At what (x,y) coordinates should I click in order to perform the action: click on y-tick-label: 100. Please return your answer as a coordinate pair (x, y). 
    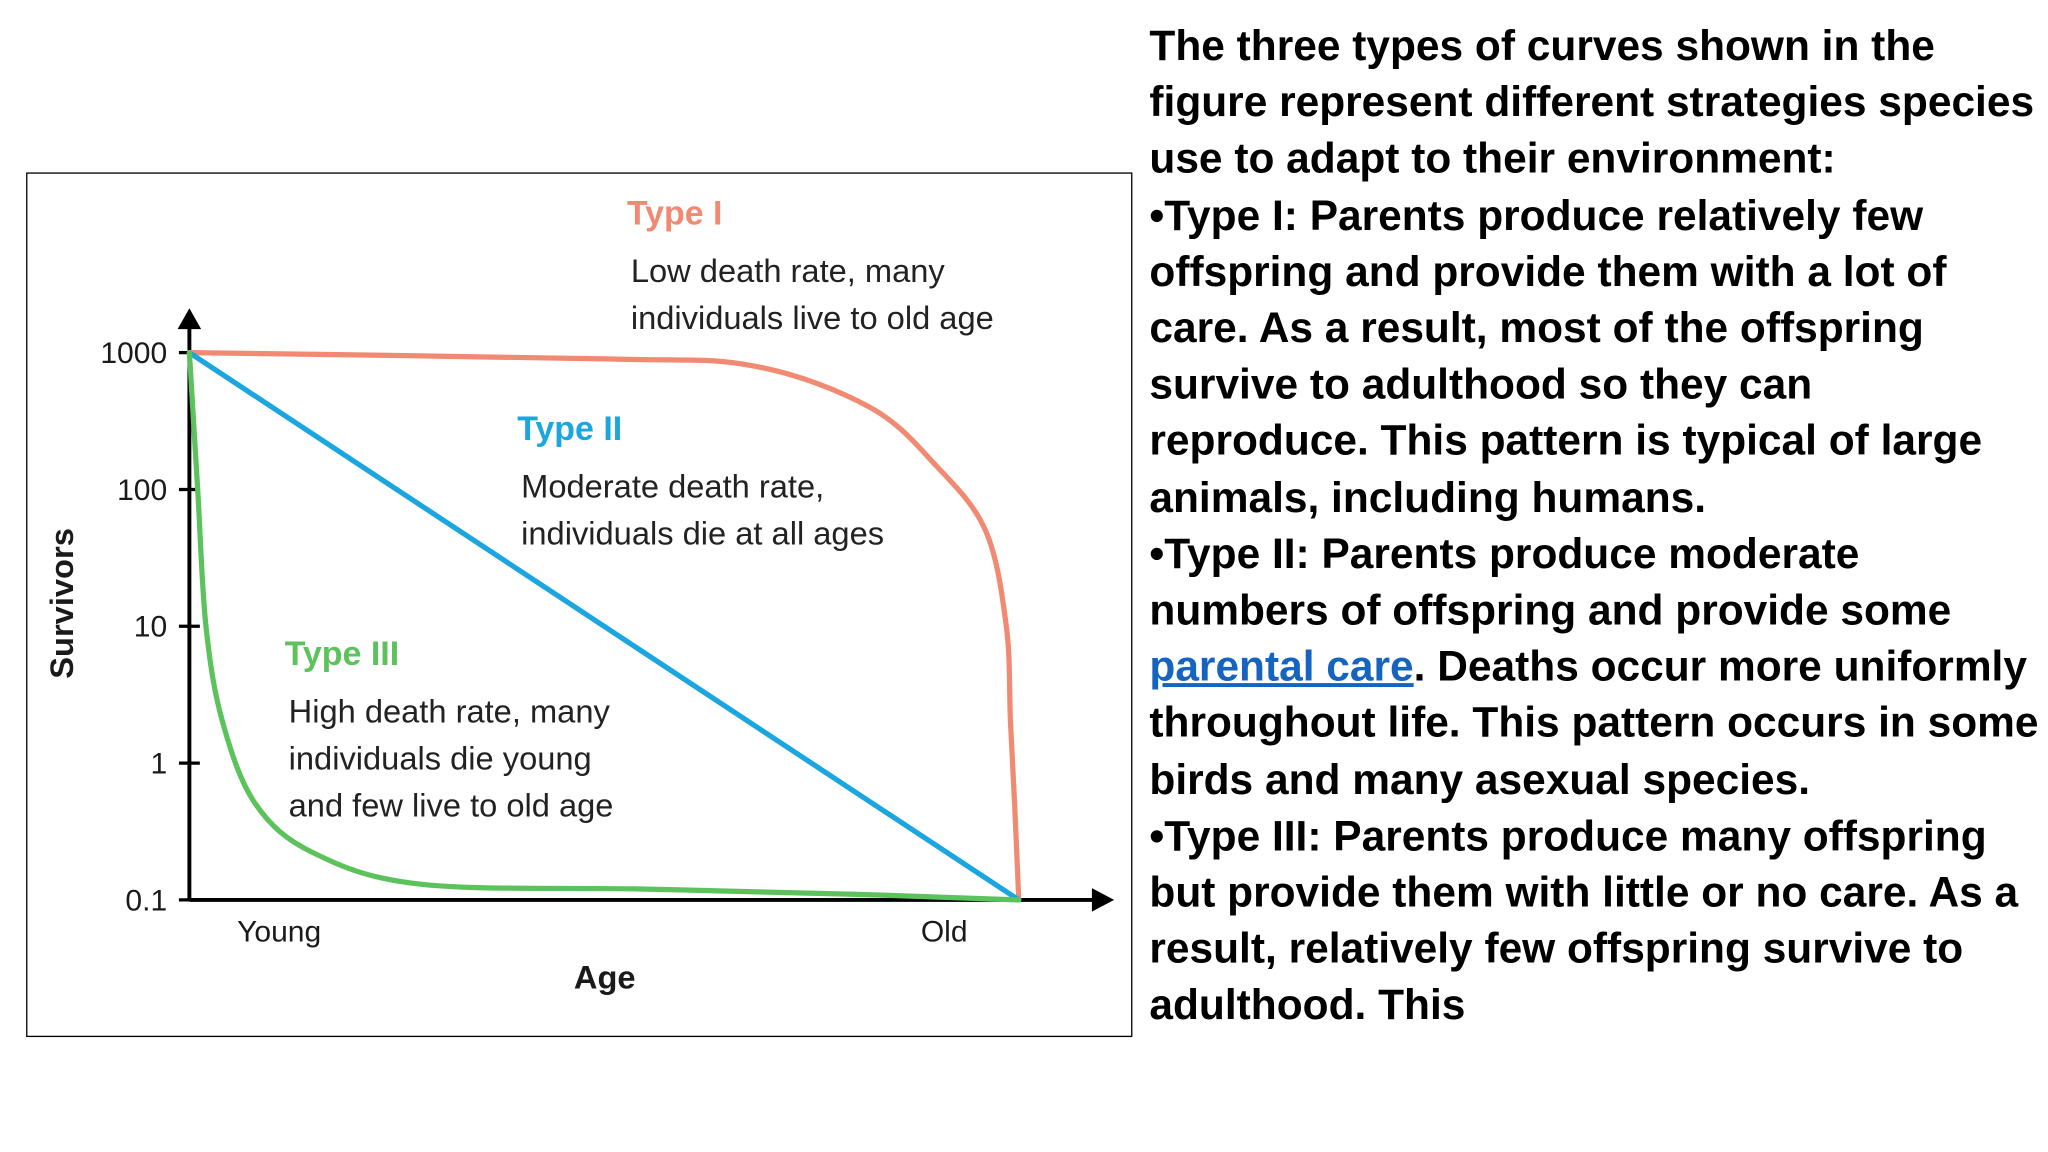
    Looking at the image, I should click on (142, 490).